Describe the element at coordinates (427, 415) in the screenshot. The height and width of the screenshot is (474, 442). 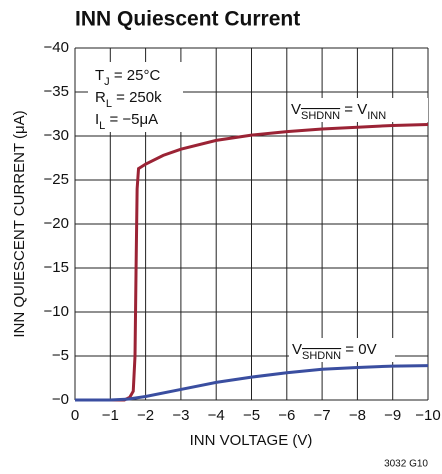
I see `x-tick-label: −10` at that location.